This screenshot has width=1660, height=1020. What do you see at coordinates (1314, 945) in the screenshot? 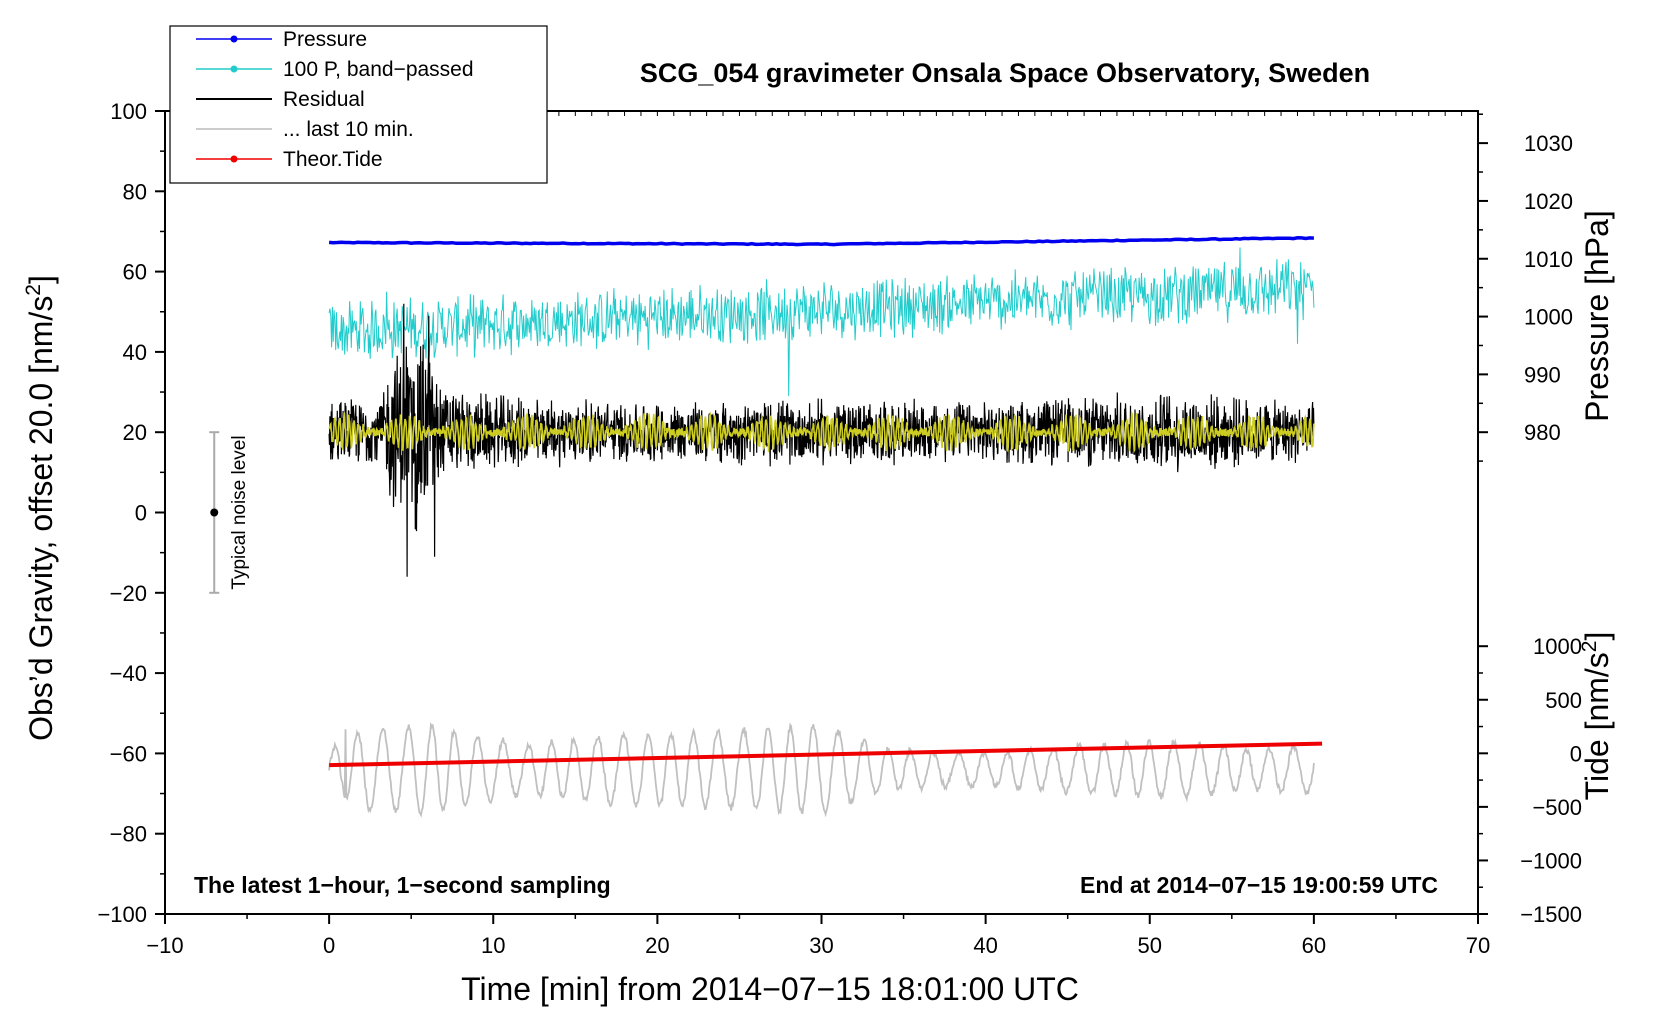
I see `x-tick-label: 60` at bounding box center [1314, 945].